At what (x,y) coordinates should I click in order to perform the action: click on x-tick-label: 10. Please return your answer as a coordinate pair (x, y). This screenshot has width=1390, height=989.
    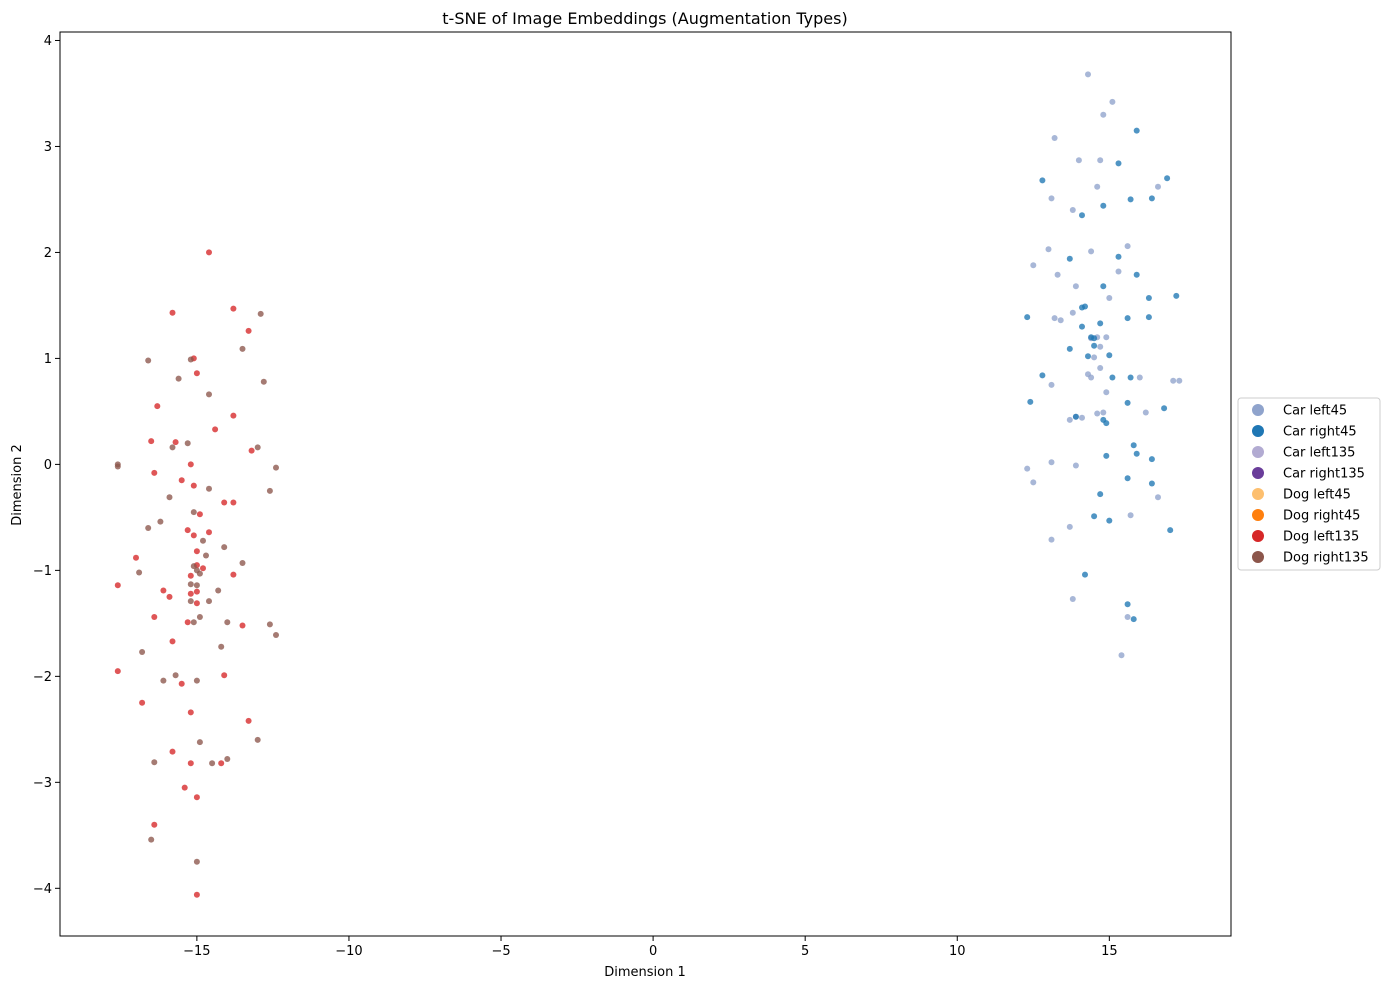
    Looking at the image, I should click on (957, 951).